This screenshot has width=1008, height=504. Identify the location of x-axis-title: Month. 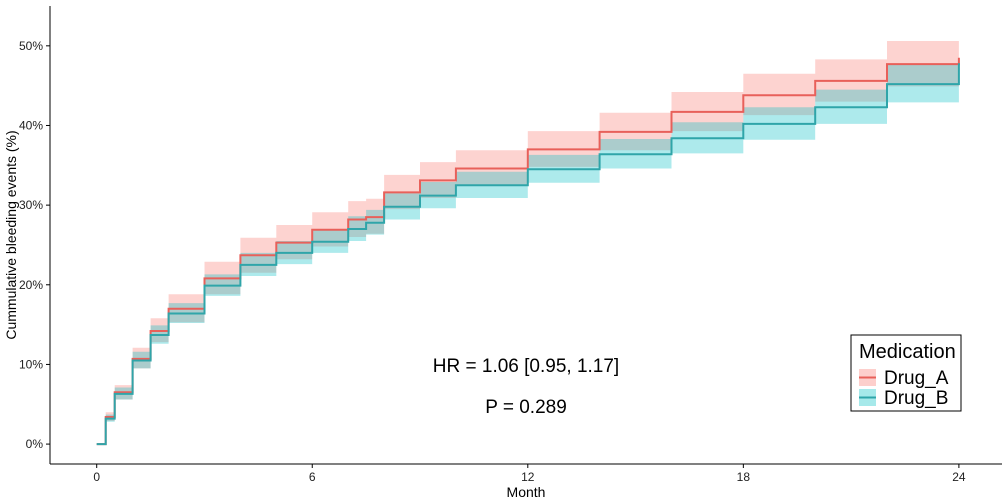
(526, 492).